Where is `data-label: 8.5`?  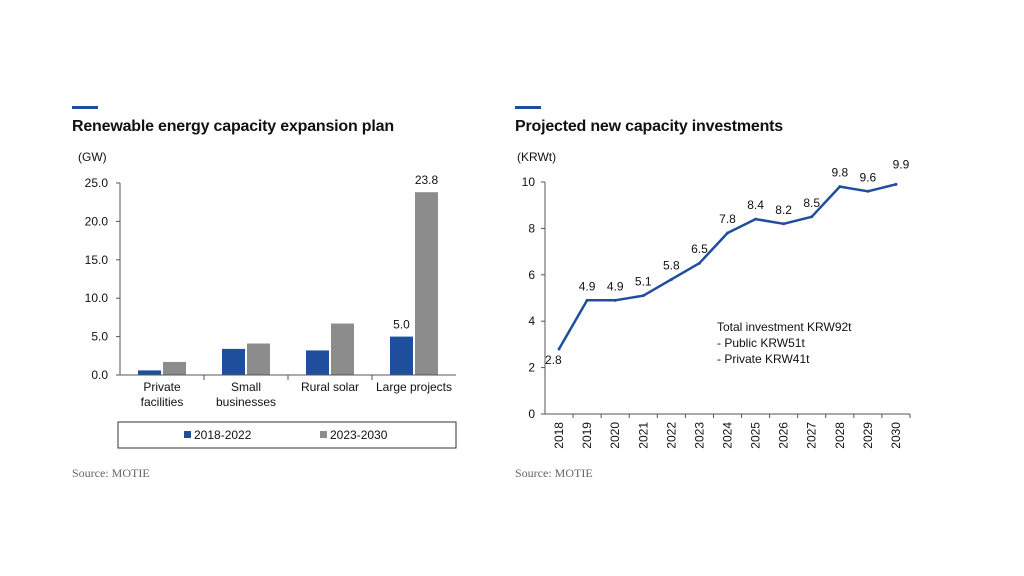
data-label: 8.5 is located at coordinates (811, 203).